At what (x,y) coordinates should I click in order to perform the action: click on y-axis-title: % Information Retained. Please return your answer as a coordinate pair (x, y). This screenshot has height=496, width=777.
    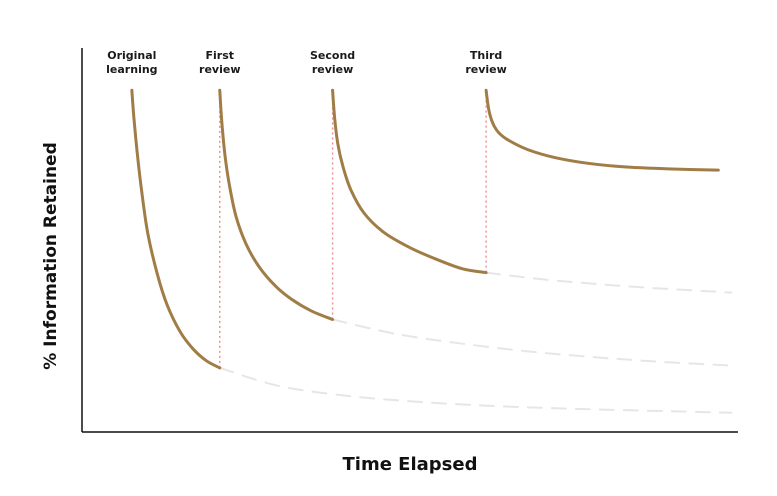
    Looking at the image, I should click on (51, 256).